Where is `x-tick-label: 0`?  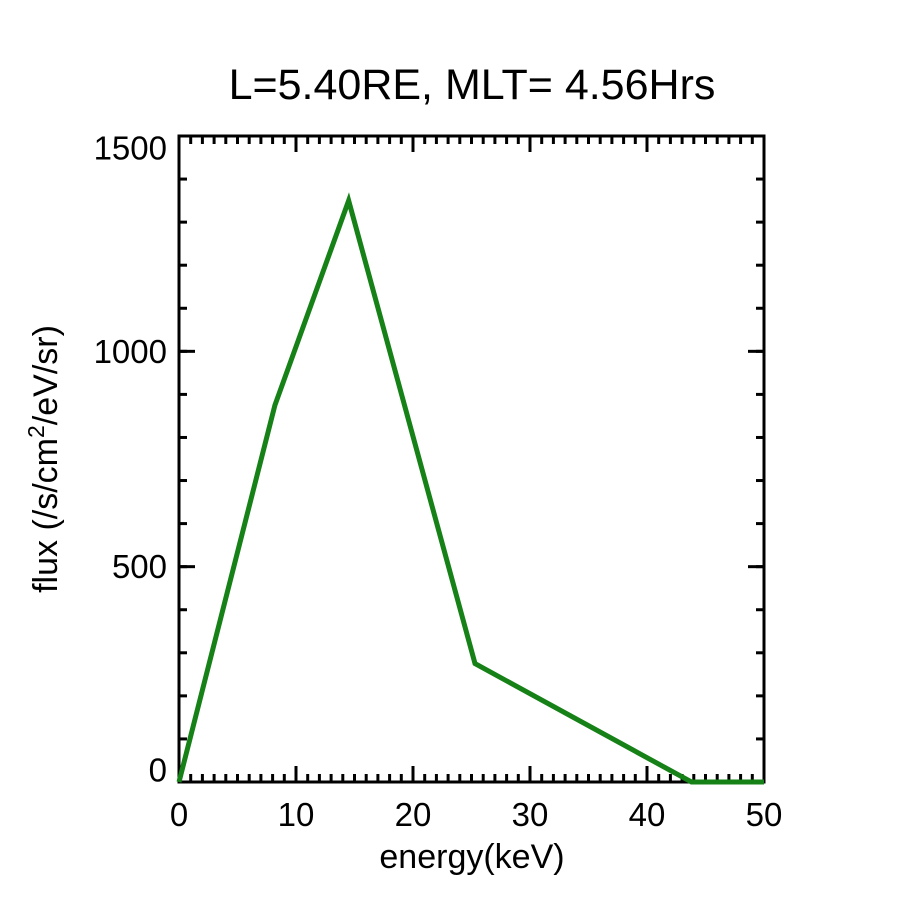 x-tick-label: 0 is located at coordinates (179, 814).